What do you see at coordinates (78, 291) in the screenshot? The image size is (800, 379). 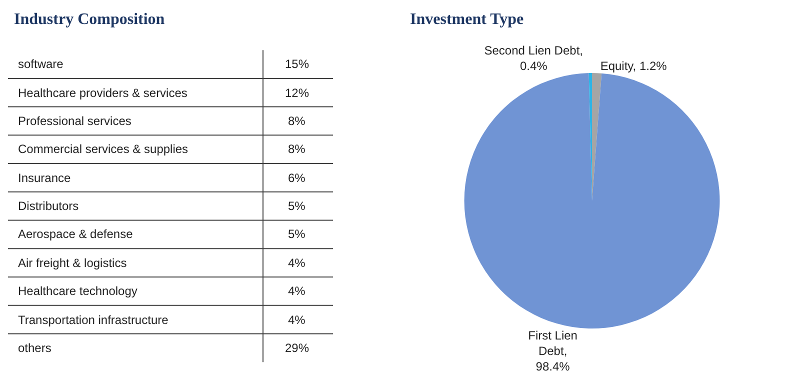 I see `category-label: Healthcare technology` at bounding box center [78, 291].